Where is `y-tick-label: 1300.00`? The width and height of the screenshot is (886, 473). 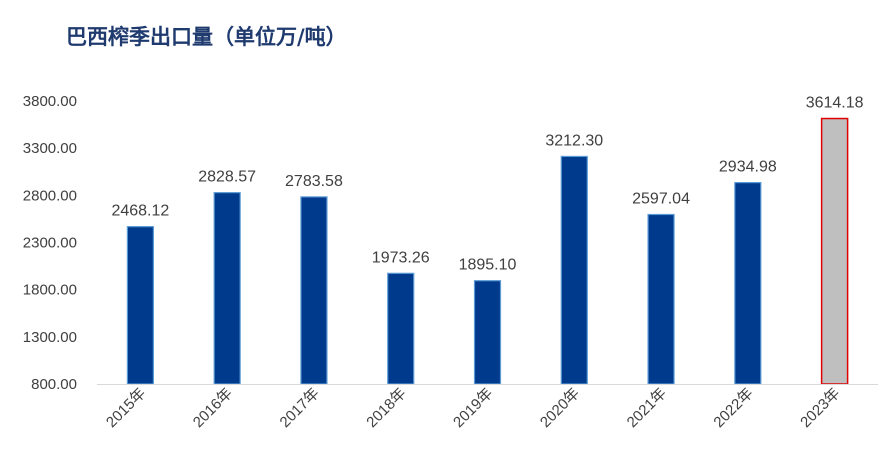
y-tick-label: 1300.00 is located at coordinates (50, 337).